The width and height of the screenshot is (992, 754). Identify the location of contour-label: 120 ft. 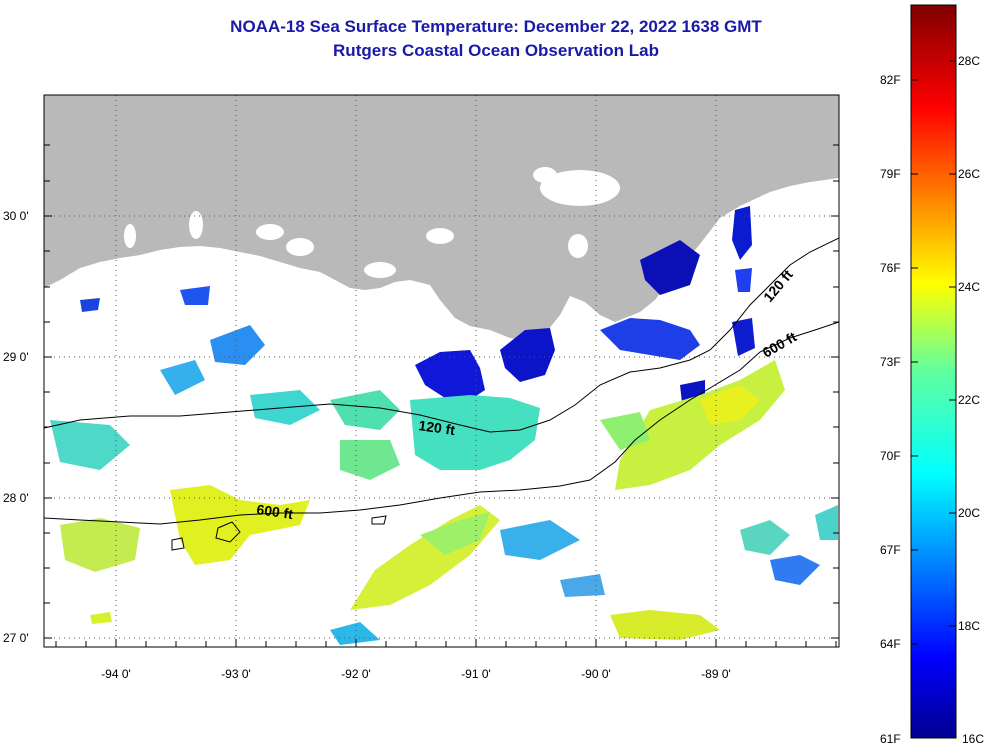
(437, 427).